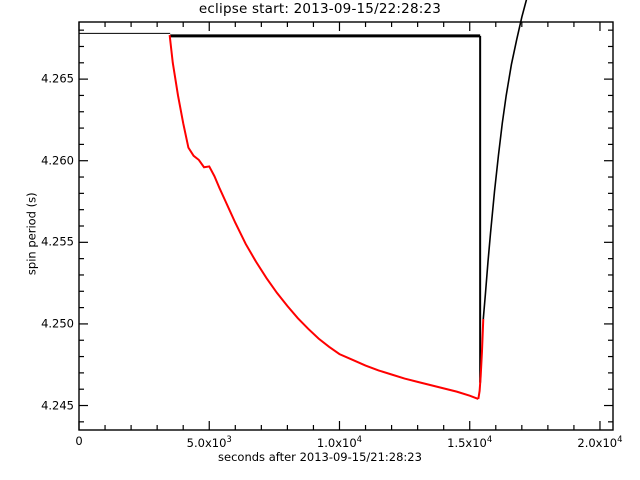 The width and height of the screenshot is (640, 480). What do you see at coordinates (600, 442) in the screenshot?
I see `x-tick-label-4: 2.0x104` at bounding box center [600, 442].